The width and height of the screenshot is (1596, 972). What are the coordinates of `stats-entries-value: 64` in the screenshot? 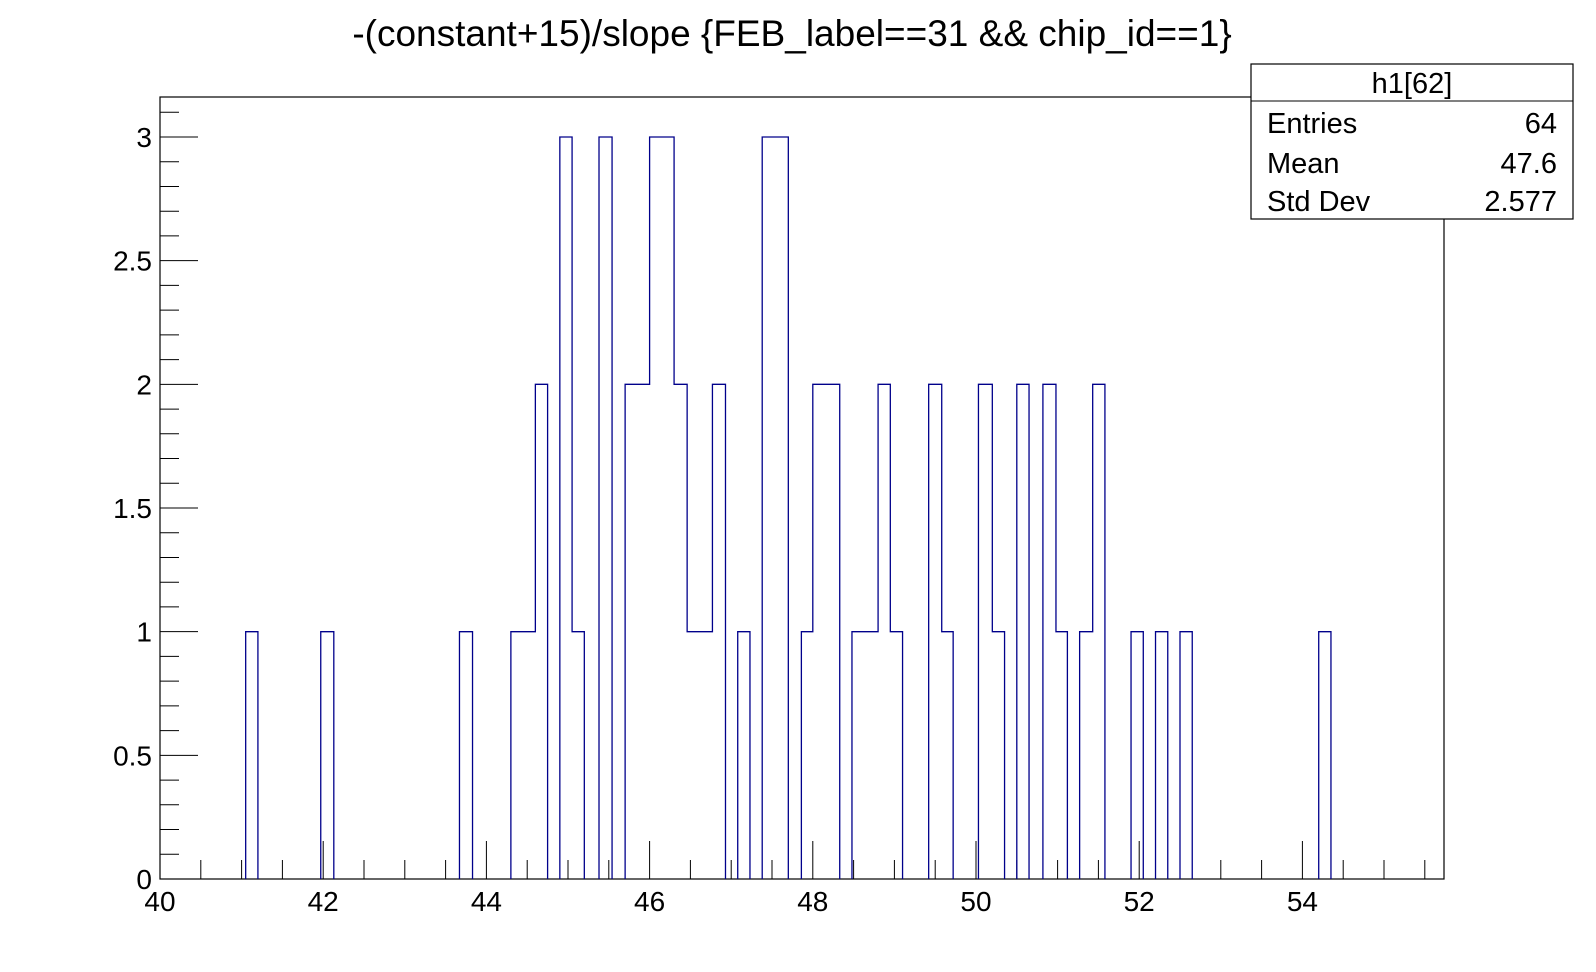 It's located at (1541, 124).